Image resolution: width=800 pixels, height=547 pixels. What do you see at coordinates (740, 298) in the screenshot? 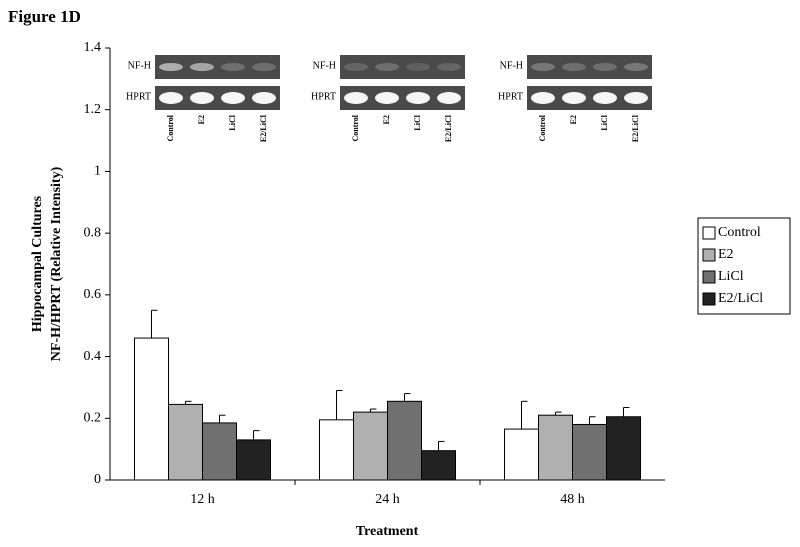
I see `legend-label: E2/LiCl` at bounding box center [740, 298].